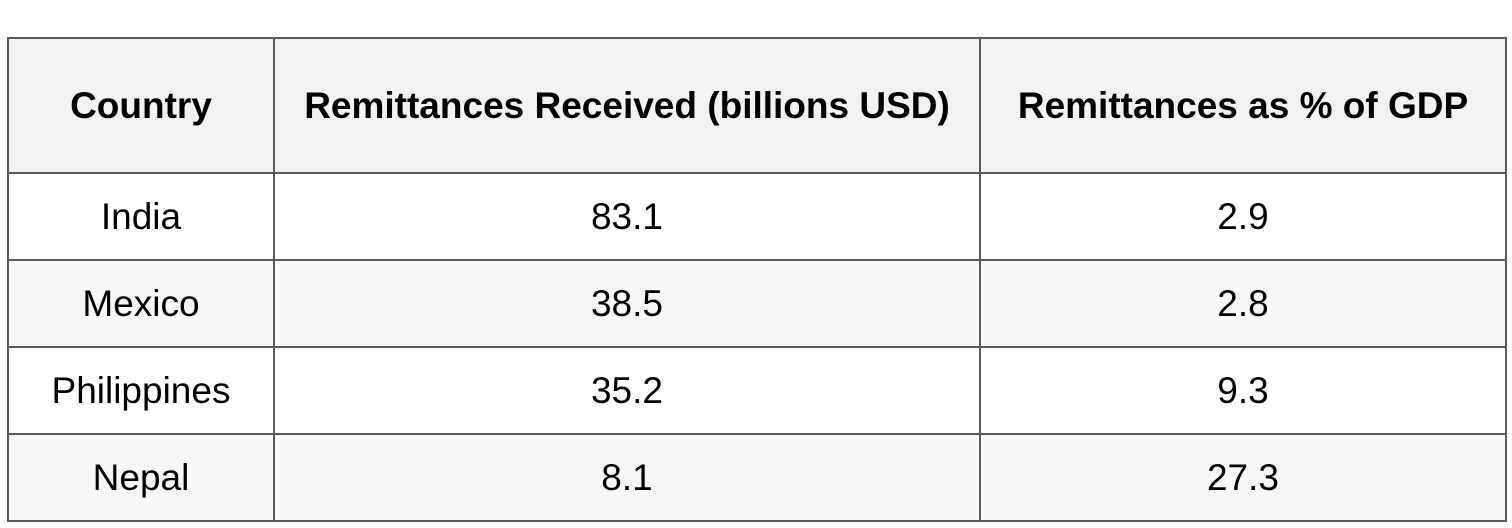 This screenshot has height=528, width=1512. What do you see at coordinates (141, 105) in the screenshot?
I see `header-country: Country` at bounding box center [141, 105].